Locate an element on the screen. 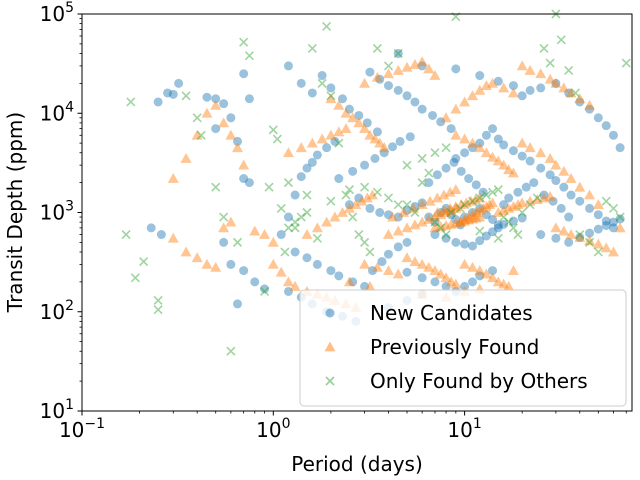 The width and height of the screenshot is (640, 480). y-tick-label: 105 is located at coordinates (57, 13).